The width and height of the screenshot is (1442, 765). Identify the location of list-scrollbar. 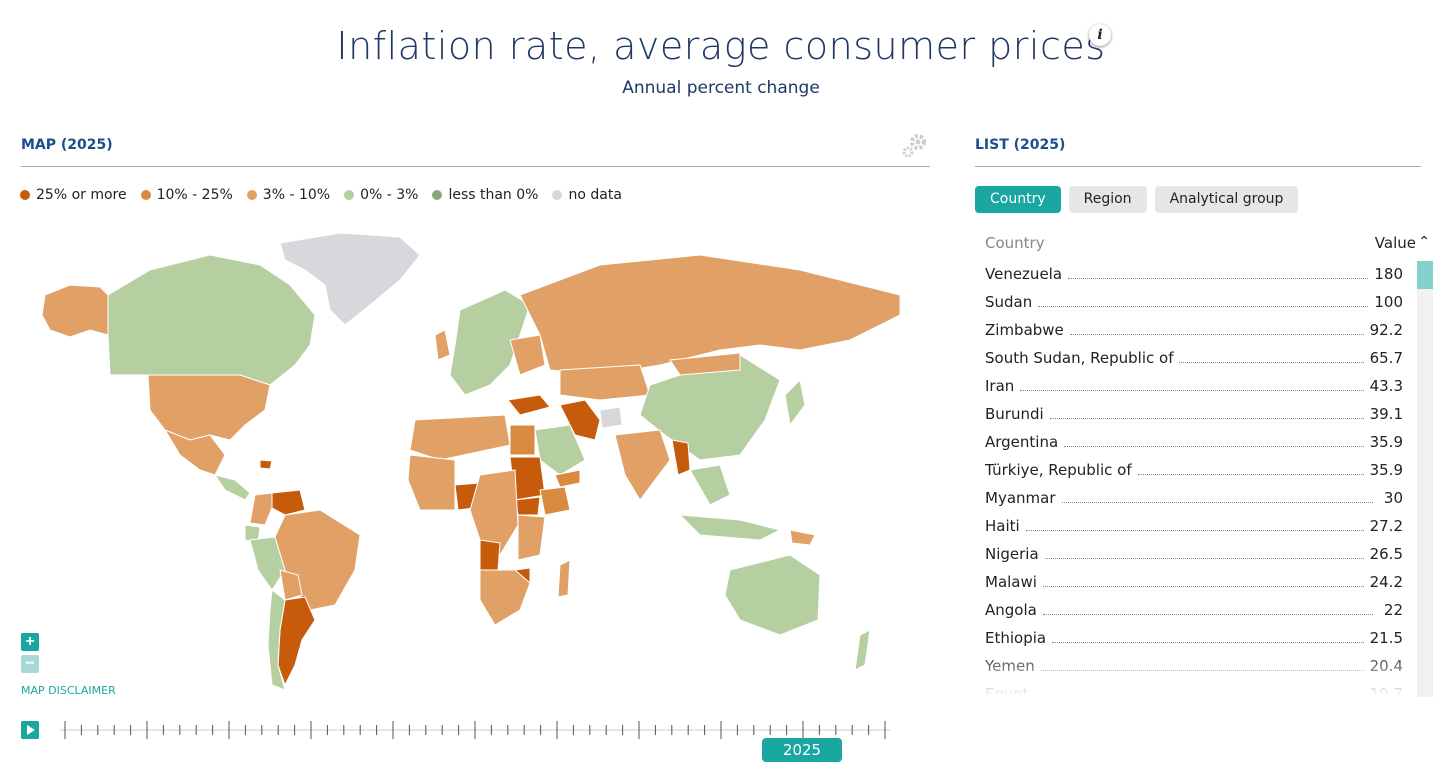
(1425, 479).